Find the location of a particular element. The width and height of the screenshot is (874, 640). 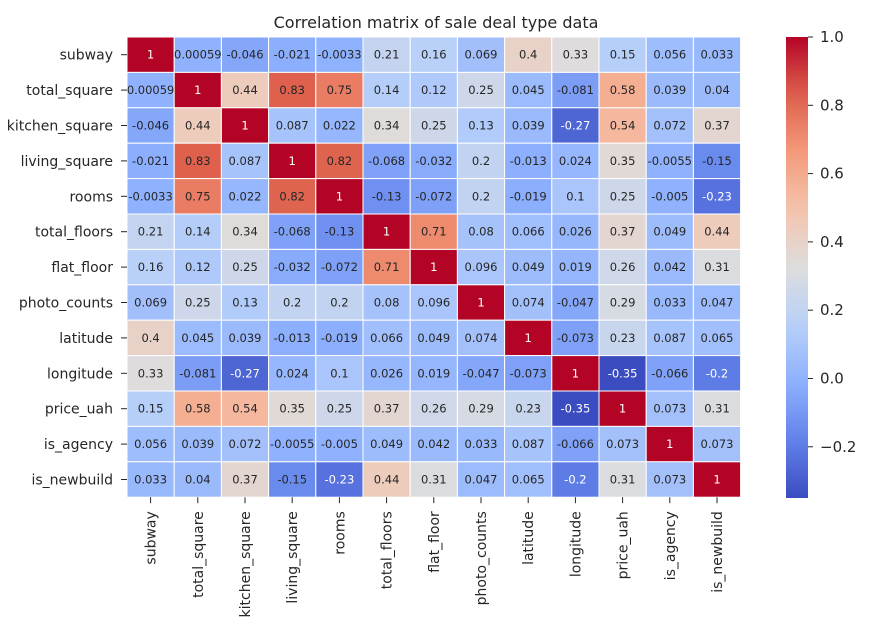

heatmap-cell-total-square-rooms is located at coordinates (339, 90).